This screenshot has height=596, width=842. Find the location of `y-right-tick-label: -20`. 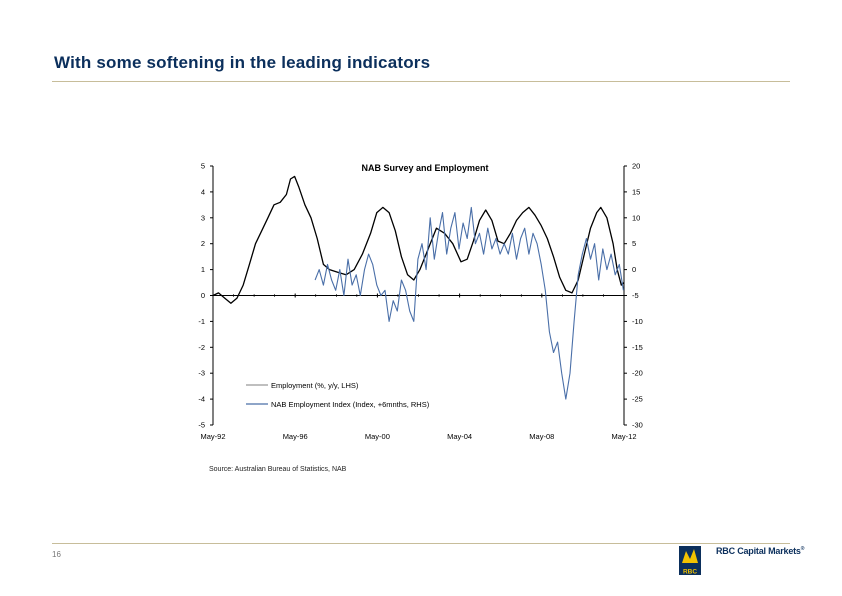

y-right-tick-label: -20 is located at coordinates (637, 373).